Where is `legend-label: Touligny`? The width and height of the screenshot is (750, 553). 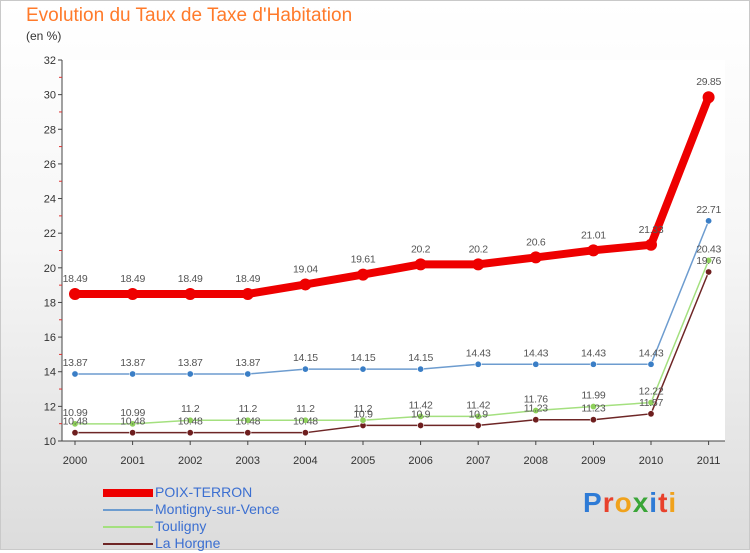 legend-label: Touligny is located at coordinates (181, 526).